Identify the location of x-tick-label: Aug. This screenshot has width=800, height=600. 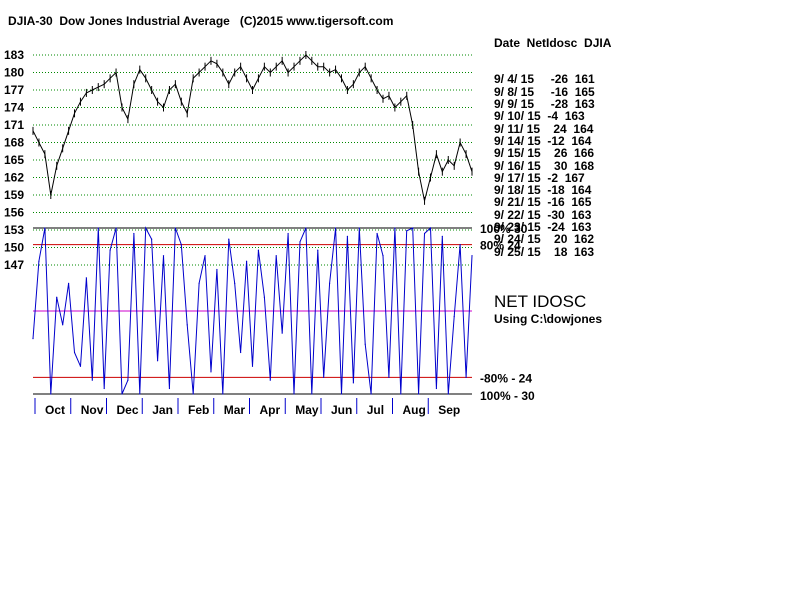
(414, 410).